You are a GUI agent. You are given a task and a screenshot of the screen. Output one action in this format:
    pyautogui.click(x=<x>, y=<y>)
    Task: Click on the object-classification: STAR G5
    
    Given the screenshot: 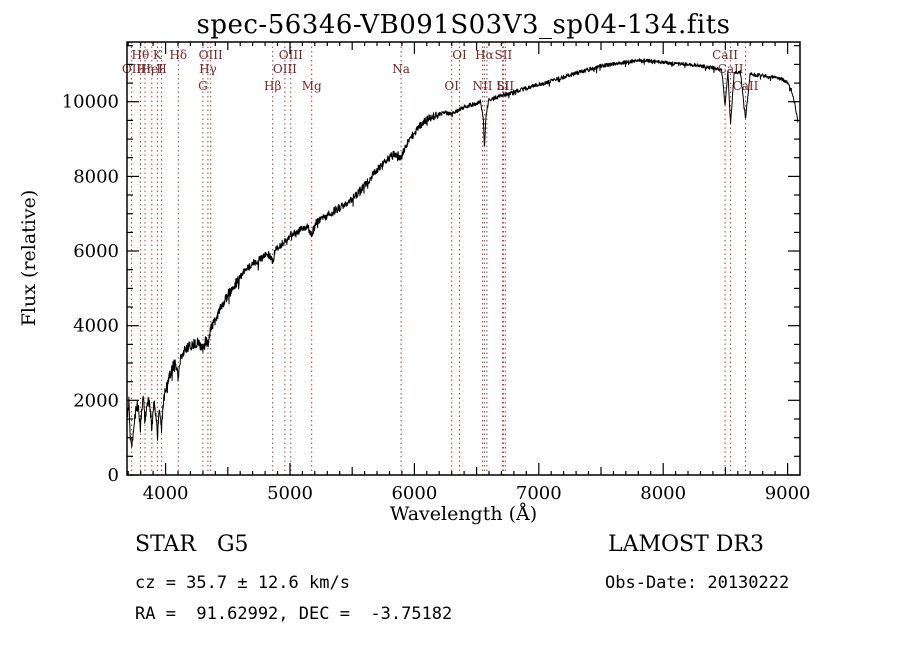 What is the action you would take?
    pyautogui.click(x=192, y=544)
    